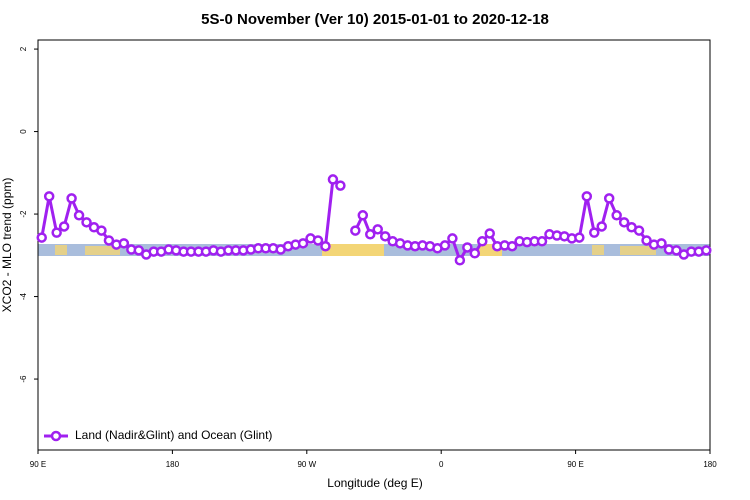 The width and height of the screenshot is (750, 500). Describe the element at coordinates (306, 464) in the screenshot. I see `x-tick-label: 90 W` at that location.